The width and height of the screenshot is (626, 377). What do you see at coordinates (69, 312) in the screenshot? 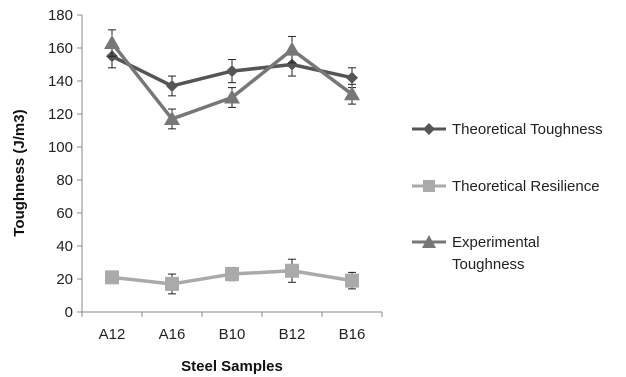
I see `y-tick-label: 0` at bounding box center [69, 312].